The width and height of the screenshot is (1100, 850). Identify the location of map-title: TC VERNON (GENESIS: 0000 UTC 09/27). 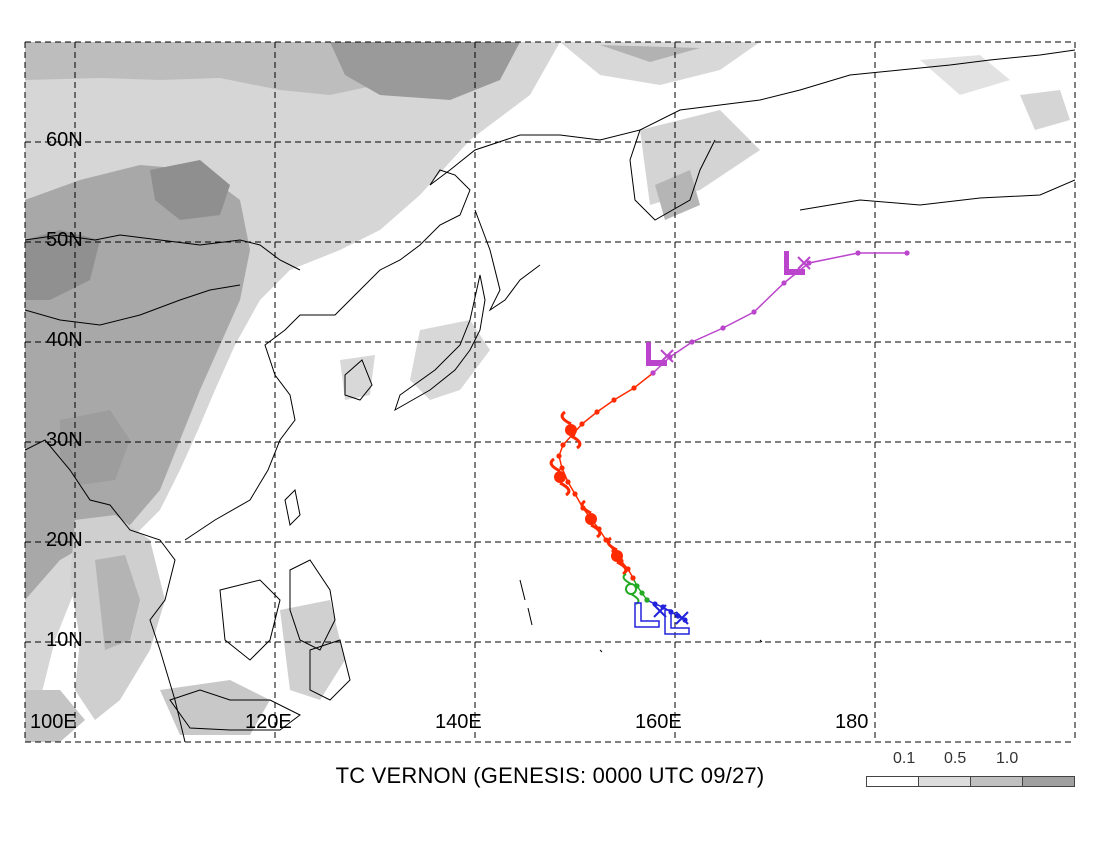
(550, 775).